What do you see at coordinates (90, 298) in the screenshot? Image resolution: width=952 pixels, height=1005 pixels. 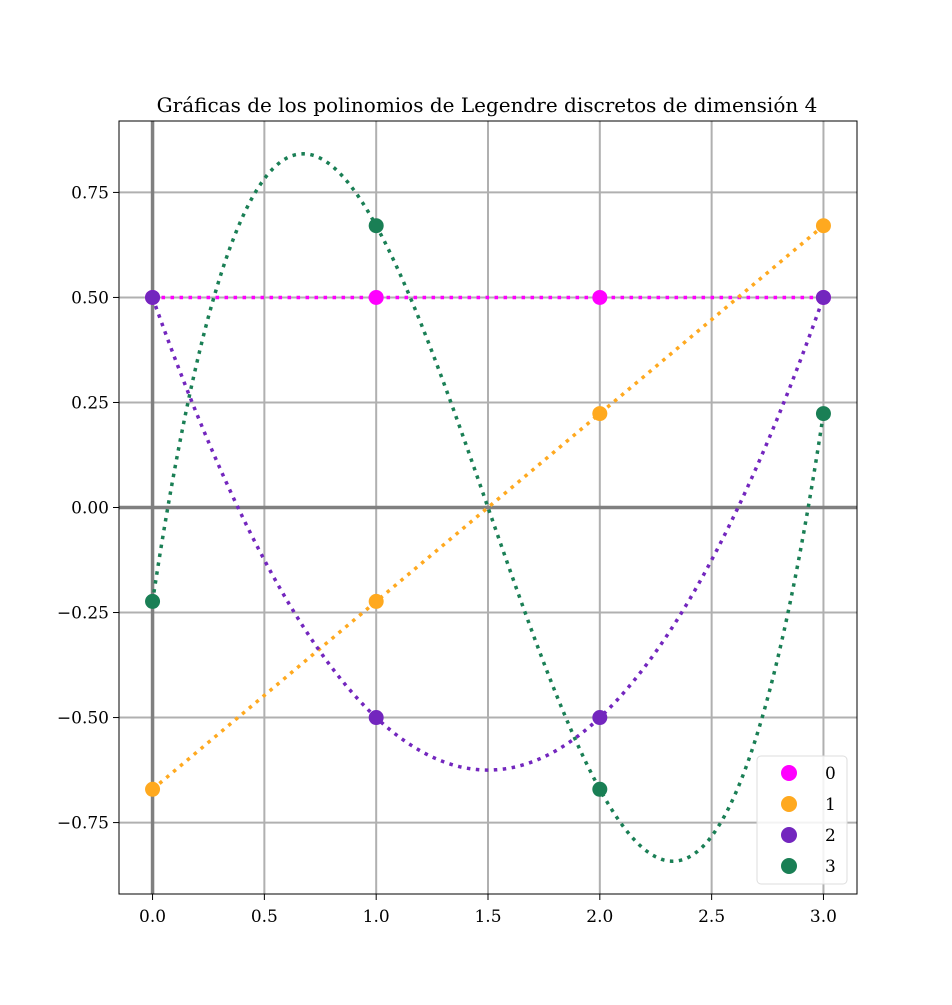 I see `y-tick-label: 0.50` at bounding box center [90, 298].